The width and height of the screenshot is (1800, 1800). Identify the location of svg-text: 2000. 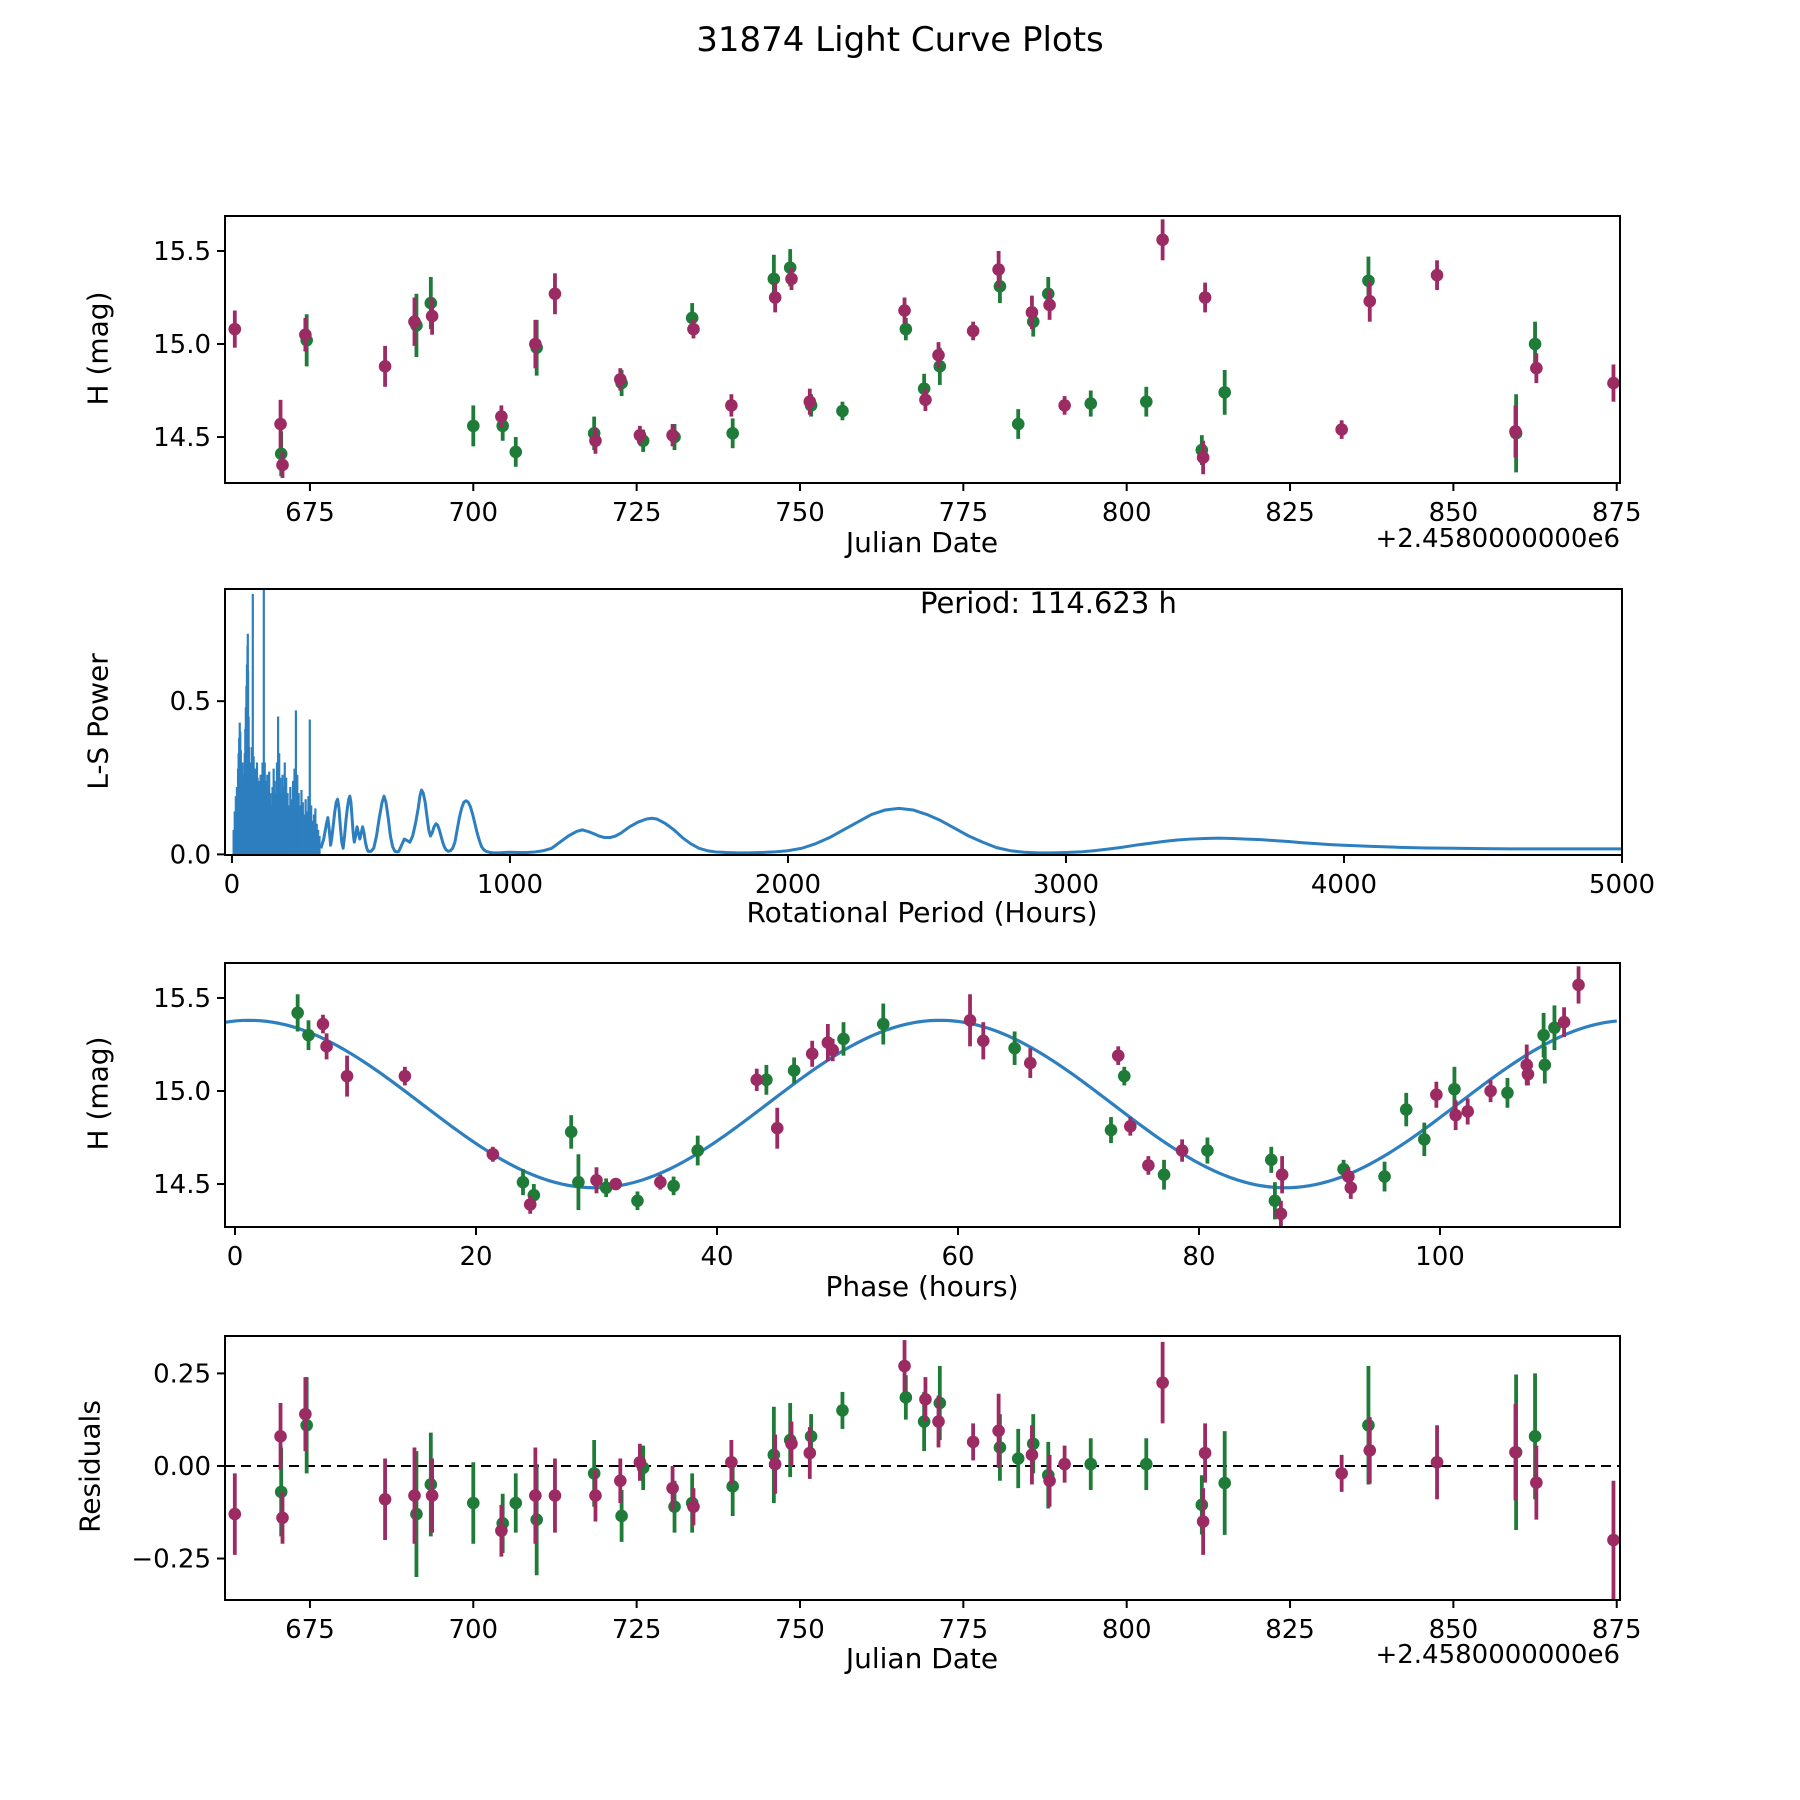
(788, 885).